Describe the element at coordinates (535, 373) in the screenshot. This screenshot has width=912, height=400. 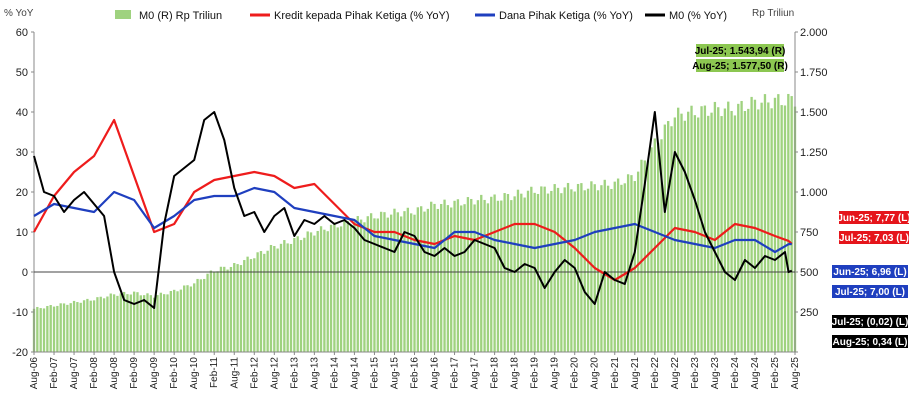
I see `x-tick-label: Feb-19` at that location.